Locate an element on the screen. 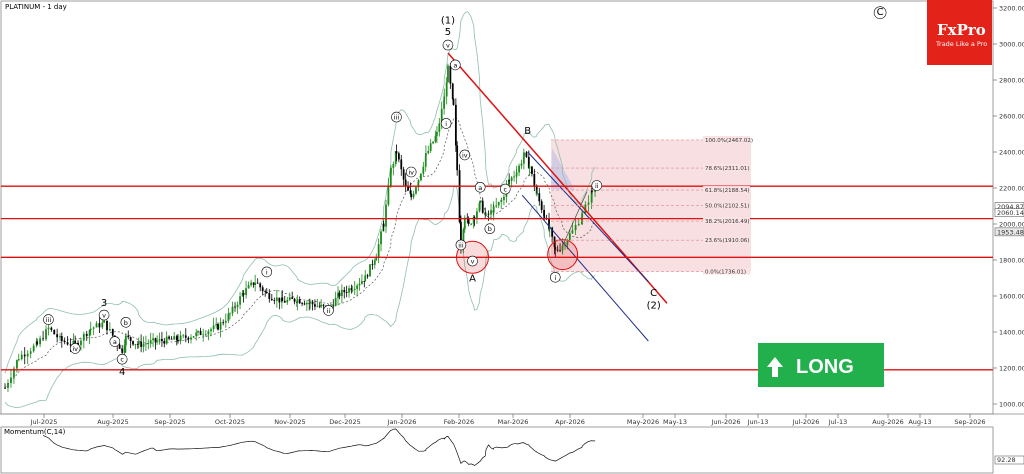 The width and height of the screenshot is (1024, 474). price-label: 1953.48 is located at coordinates (1010, 232).